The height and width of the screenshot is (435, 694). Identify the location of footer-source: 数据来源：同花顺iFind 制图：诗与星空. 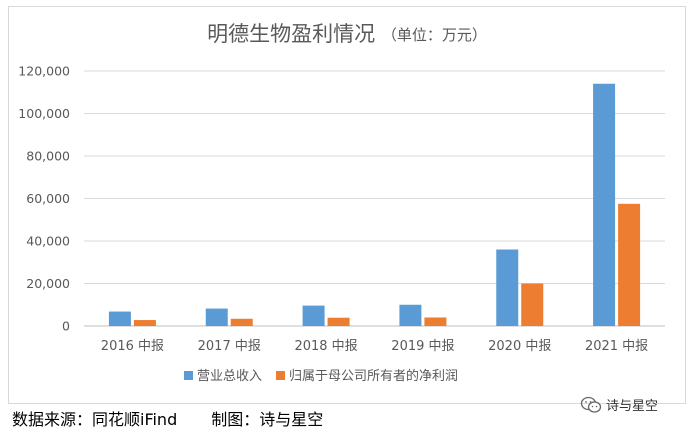
(167, 418).